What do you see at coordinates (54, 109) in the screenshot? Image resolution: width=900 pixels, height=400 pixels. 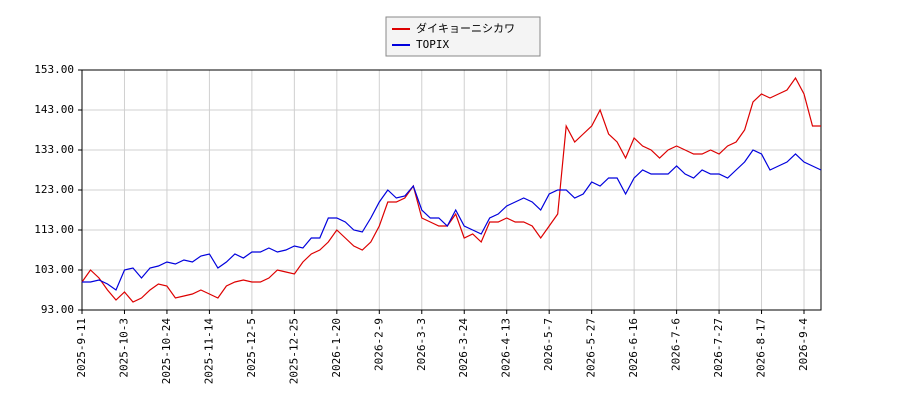 I see `y-tick-label: 143.00` at bounding box center [54, 109].